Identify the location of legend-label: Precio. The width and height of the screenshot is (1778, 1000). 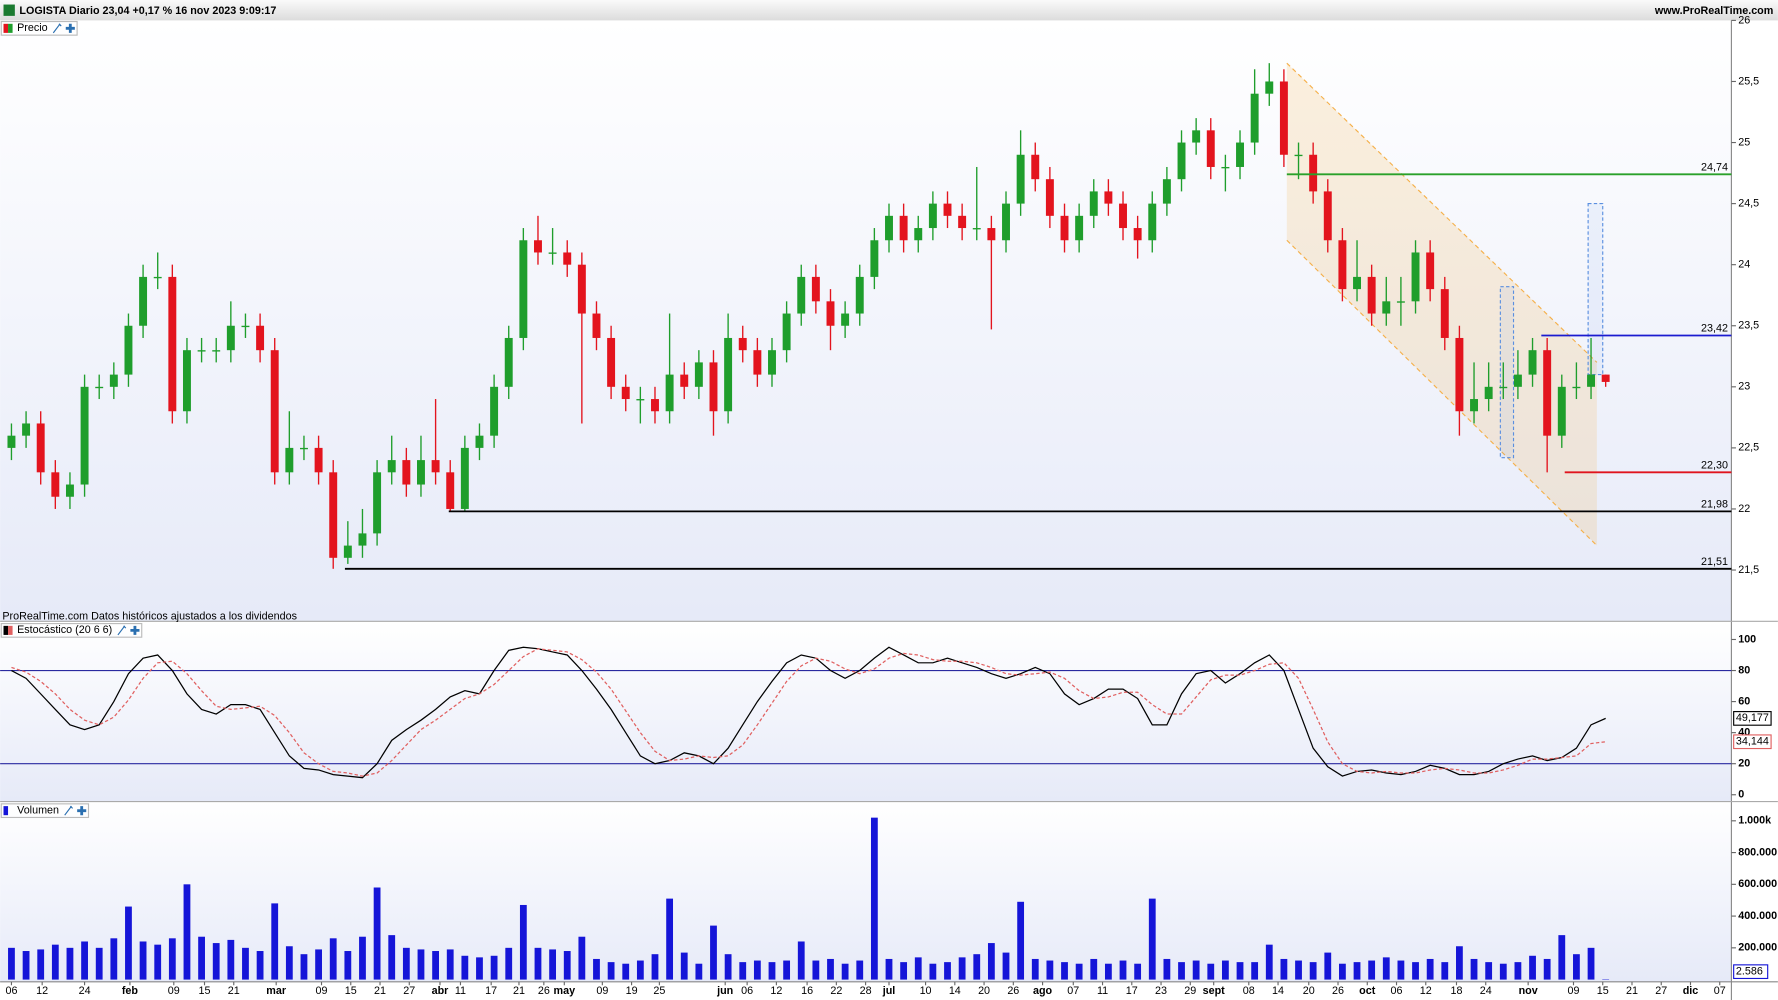
(32, 28).